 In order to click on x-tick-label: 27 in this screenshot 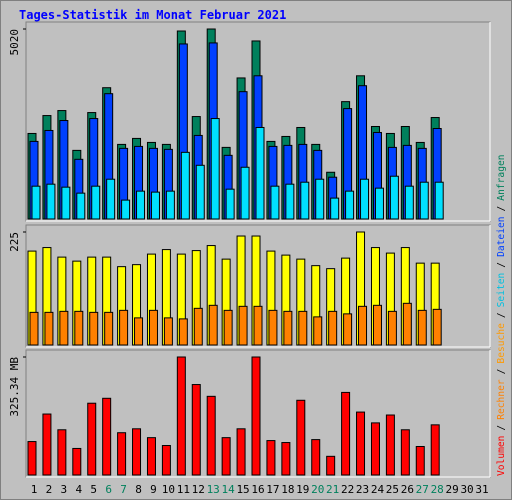, I will do `click(422, 489)`.